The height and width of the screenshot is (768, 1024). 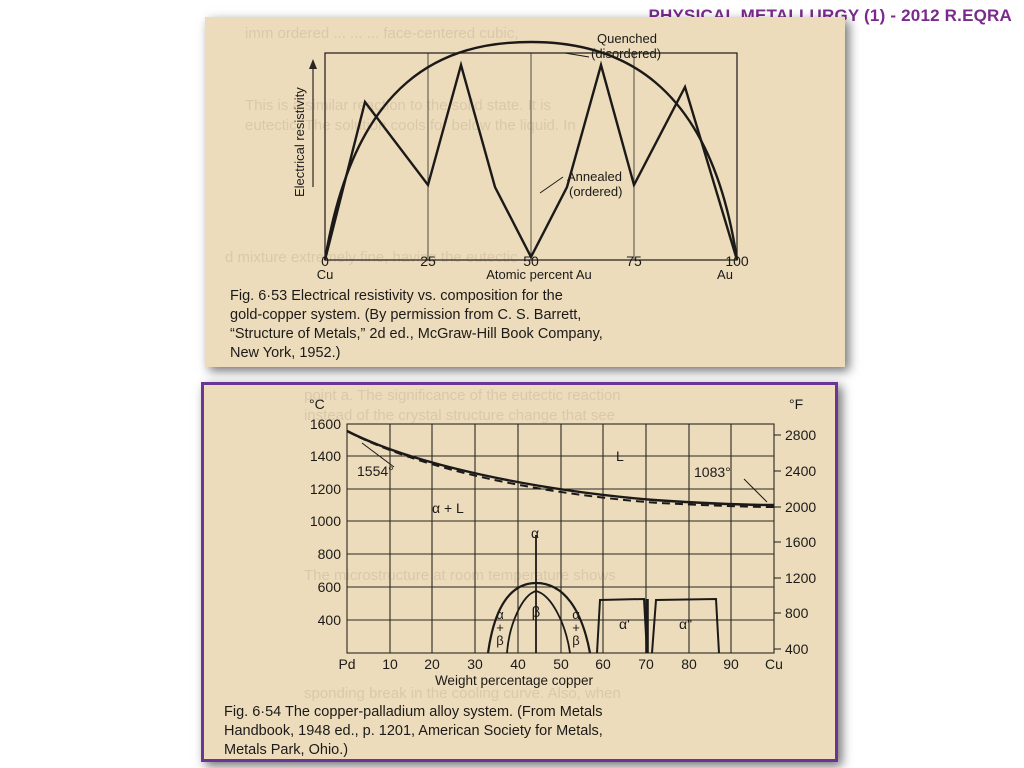 What do you see at coordinates (375, 471) in the screenshot?
I see `label-pd-melt: 1554°` at bounding box center [375, 471].